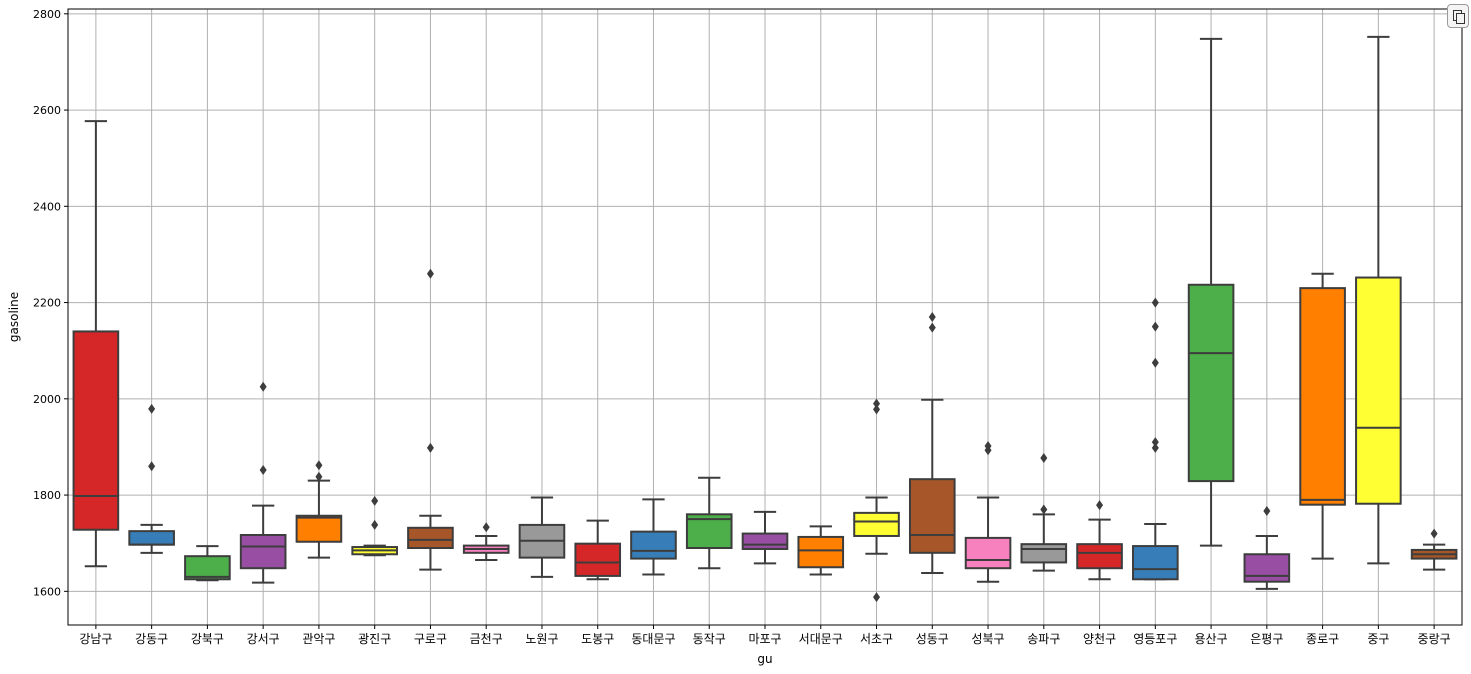 This screenshot has width=1471, height=674. Describe the element at coordinates (542, 537) in the screenshot. I see `box-노원구` at that location.